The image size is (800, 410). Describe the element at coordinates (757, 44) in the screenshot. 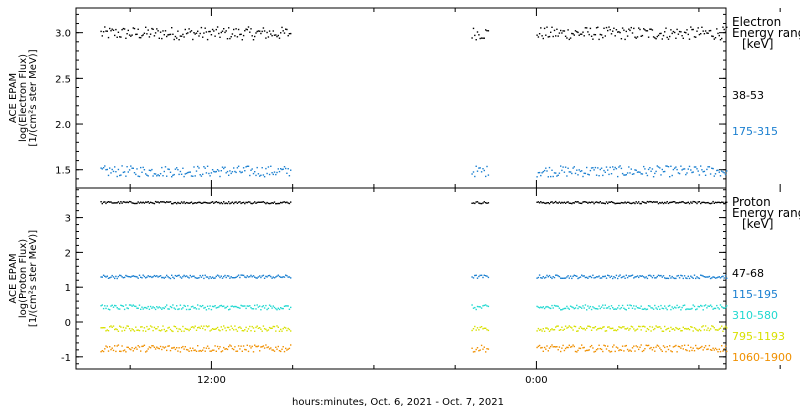

I see `legend-units: [keV]` at that location.